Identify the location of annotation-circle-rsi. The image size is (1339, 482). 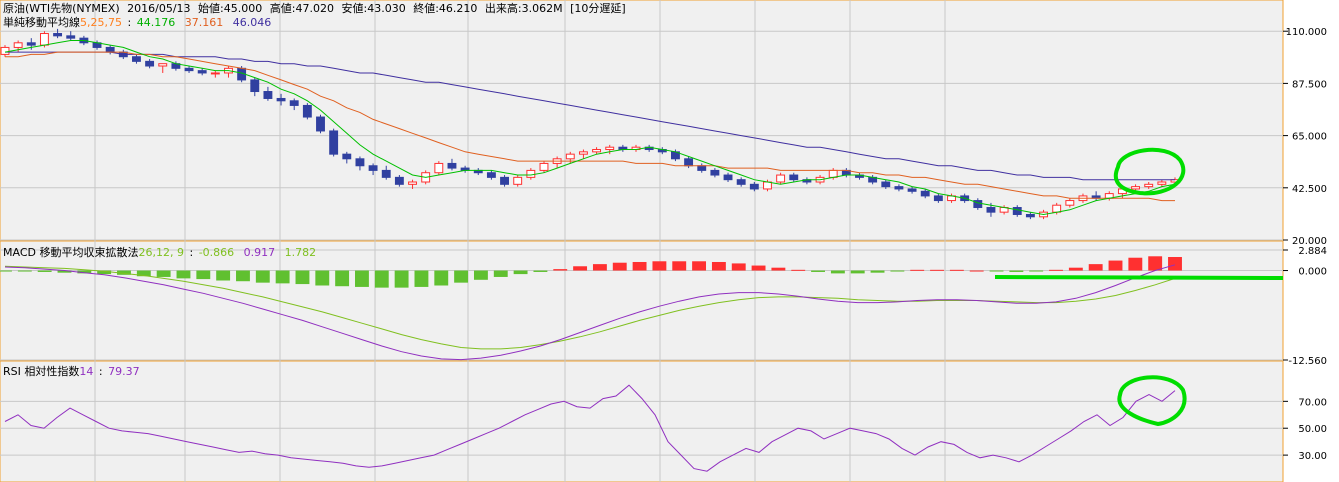
(1152, 401).